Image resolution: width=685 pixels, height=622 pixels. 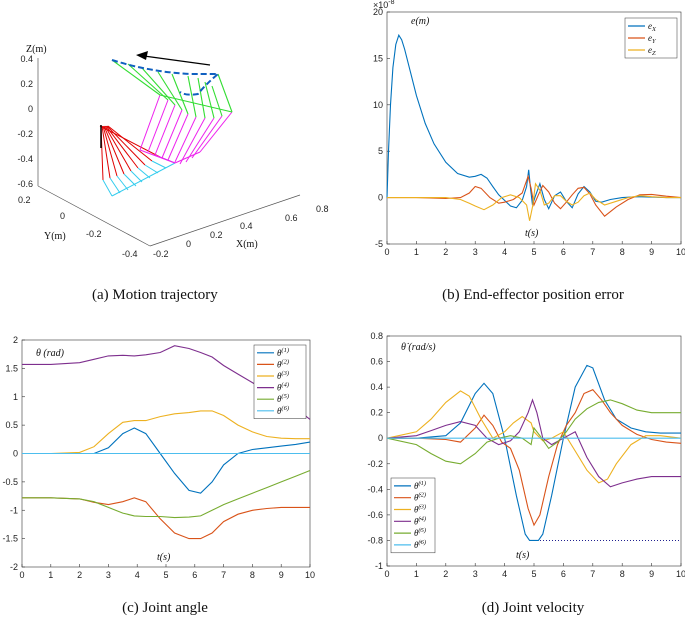 I want to click on series-line-ex, so click(x=533, y=122).